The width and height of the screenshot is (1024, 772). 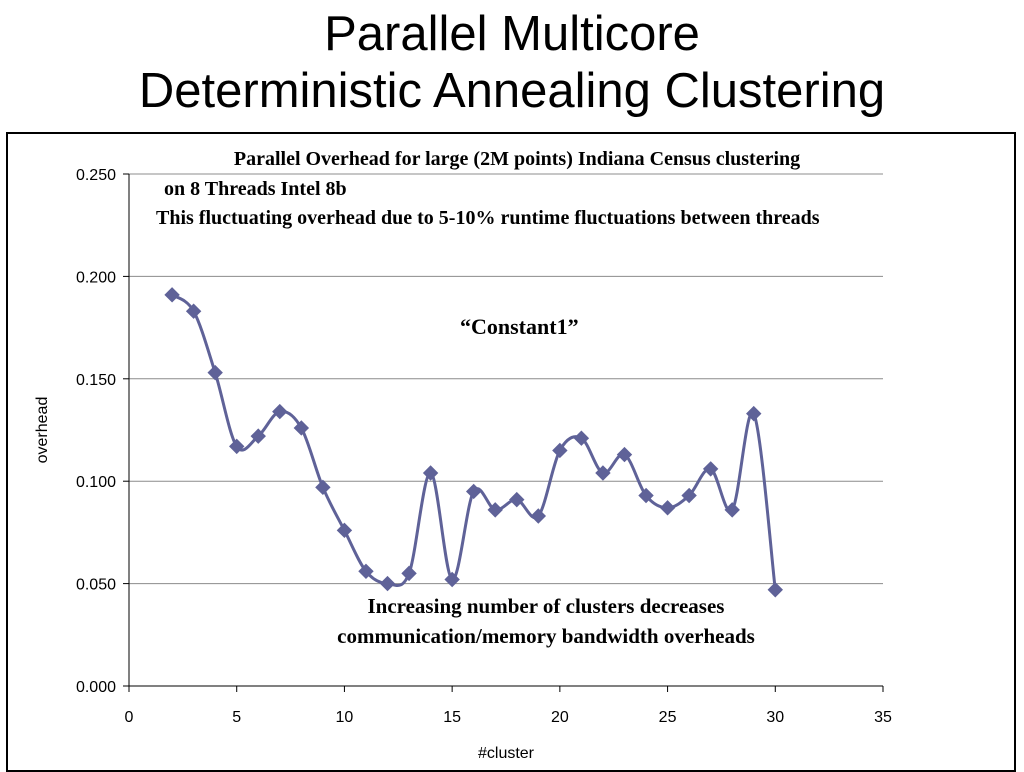 I want to click on x-tick-label: 25, so click(x=668, y=717).